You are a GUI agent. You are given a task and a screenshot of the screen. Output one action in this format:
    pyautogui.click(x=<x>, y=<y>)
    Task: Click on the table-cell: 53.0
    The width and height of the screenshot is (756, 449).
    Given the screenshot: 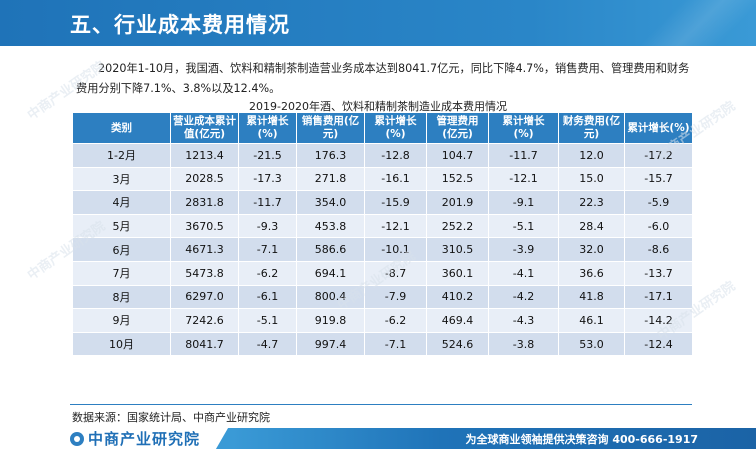 What is the action you would take?
    pyautogui.click(x=591, y=344)
    